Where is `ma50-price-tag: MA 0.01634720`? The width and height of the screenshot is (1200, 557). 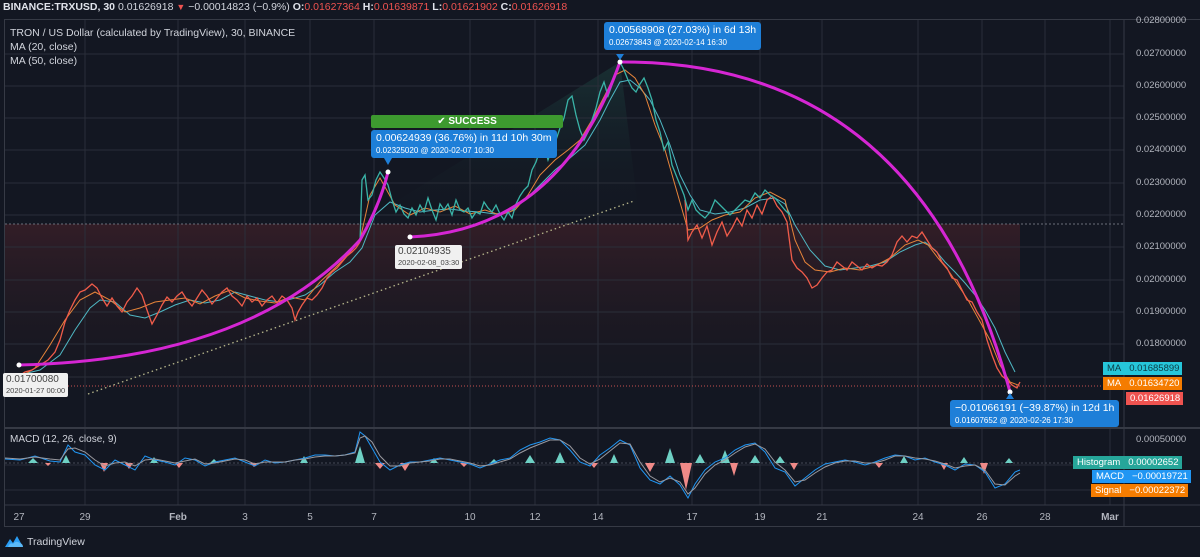
ma50-price-tag: MA 0.01634720 is located at coordinates (1143, 383).